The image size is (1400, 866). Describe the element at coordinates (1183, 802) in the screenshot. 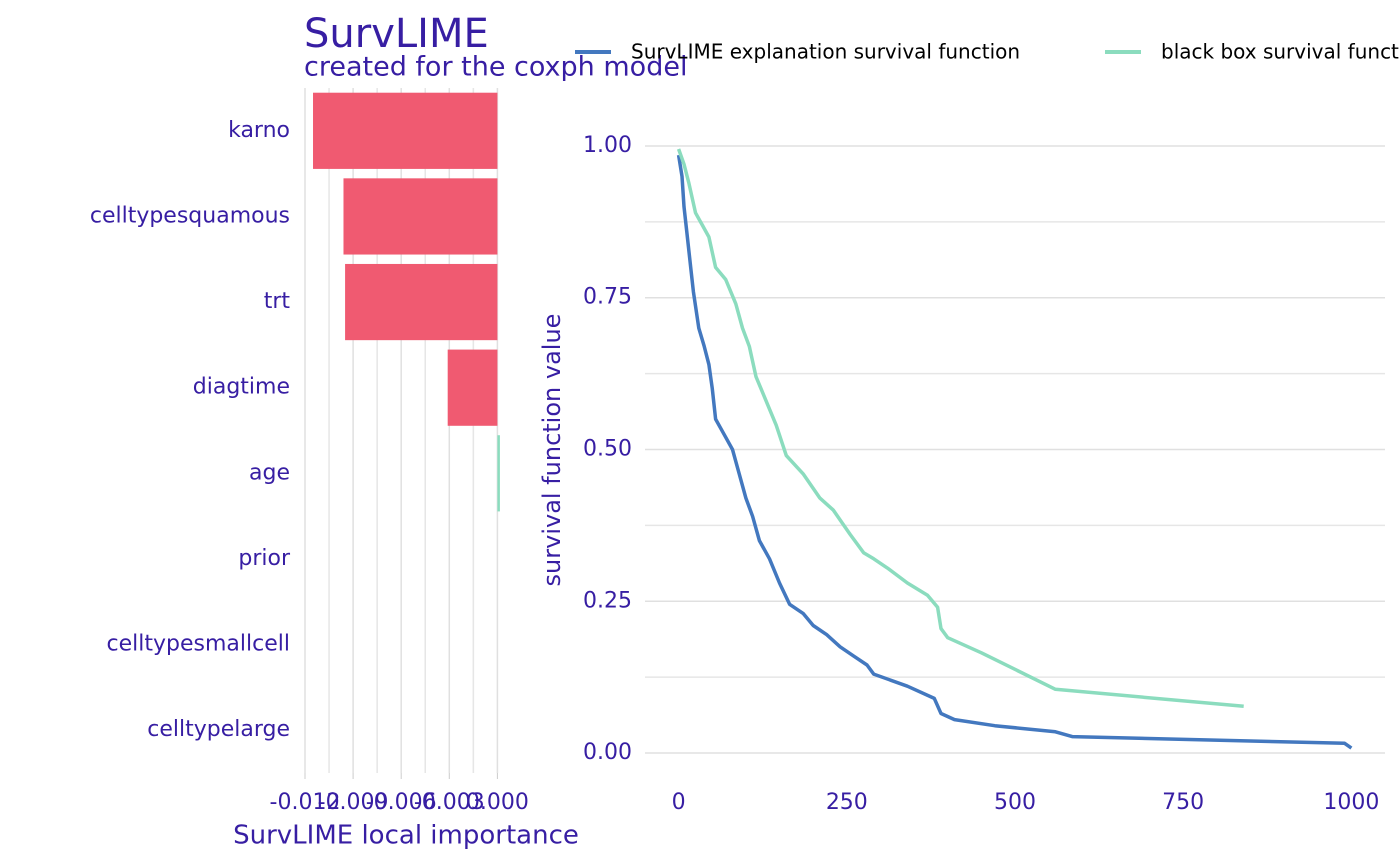

I see `x-tick-label: 750` at that location.